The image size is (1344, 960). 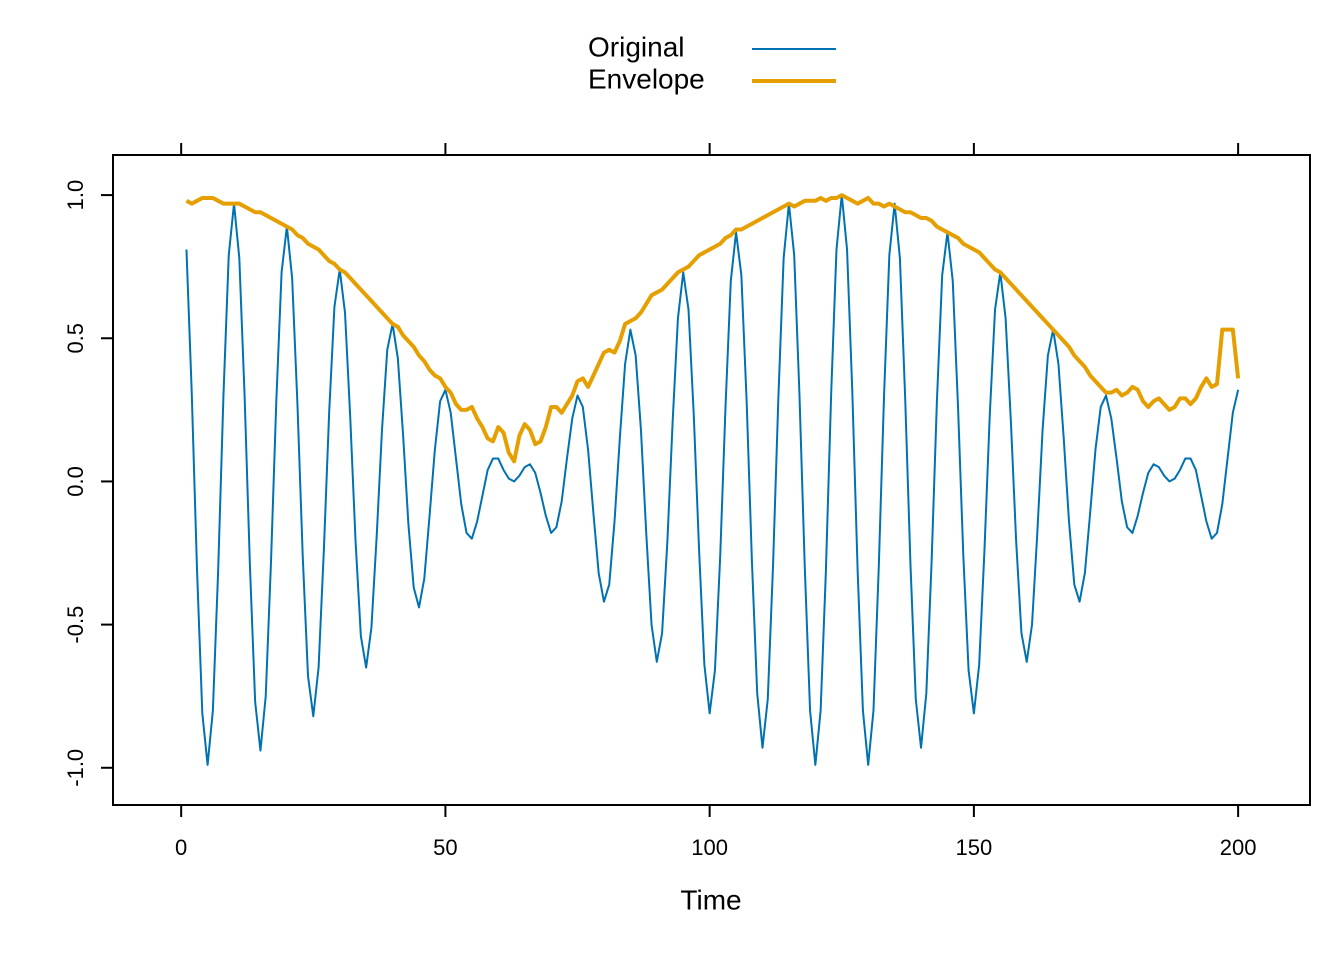 What do you see at coordinates (75, 338) in the screenshot?
I see `y-tick-label: 0.5` at bounding box center [75, 338].